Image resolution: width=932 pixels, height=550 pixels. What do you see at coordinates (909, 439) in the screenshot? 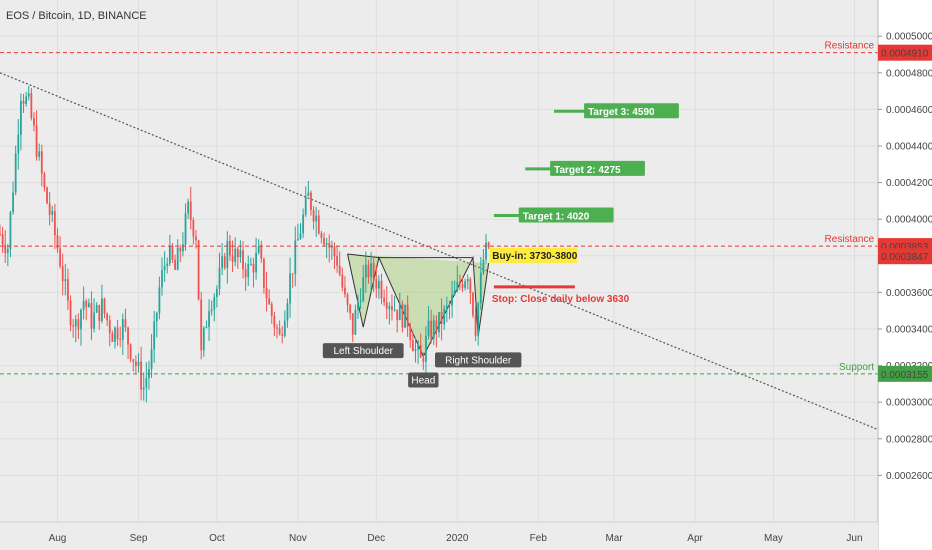
I see `y-tick-label: 0.0002800` at bounding box center [909, 439].